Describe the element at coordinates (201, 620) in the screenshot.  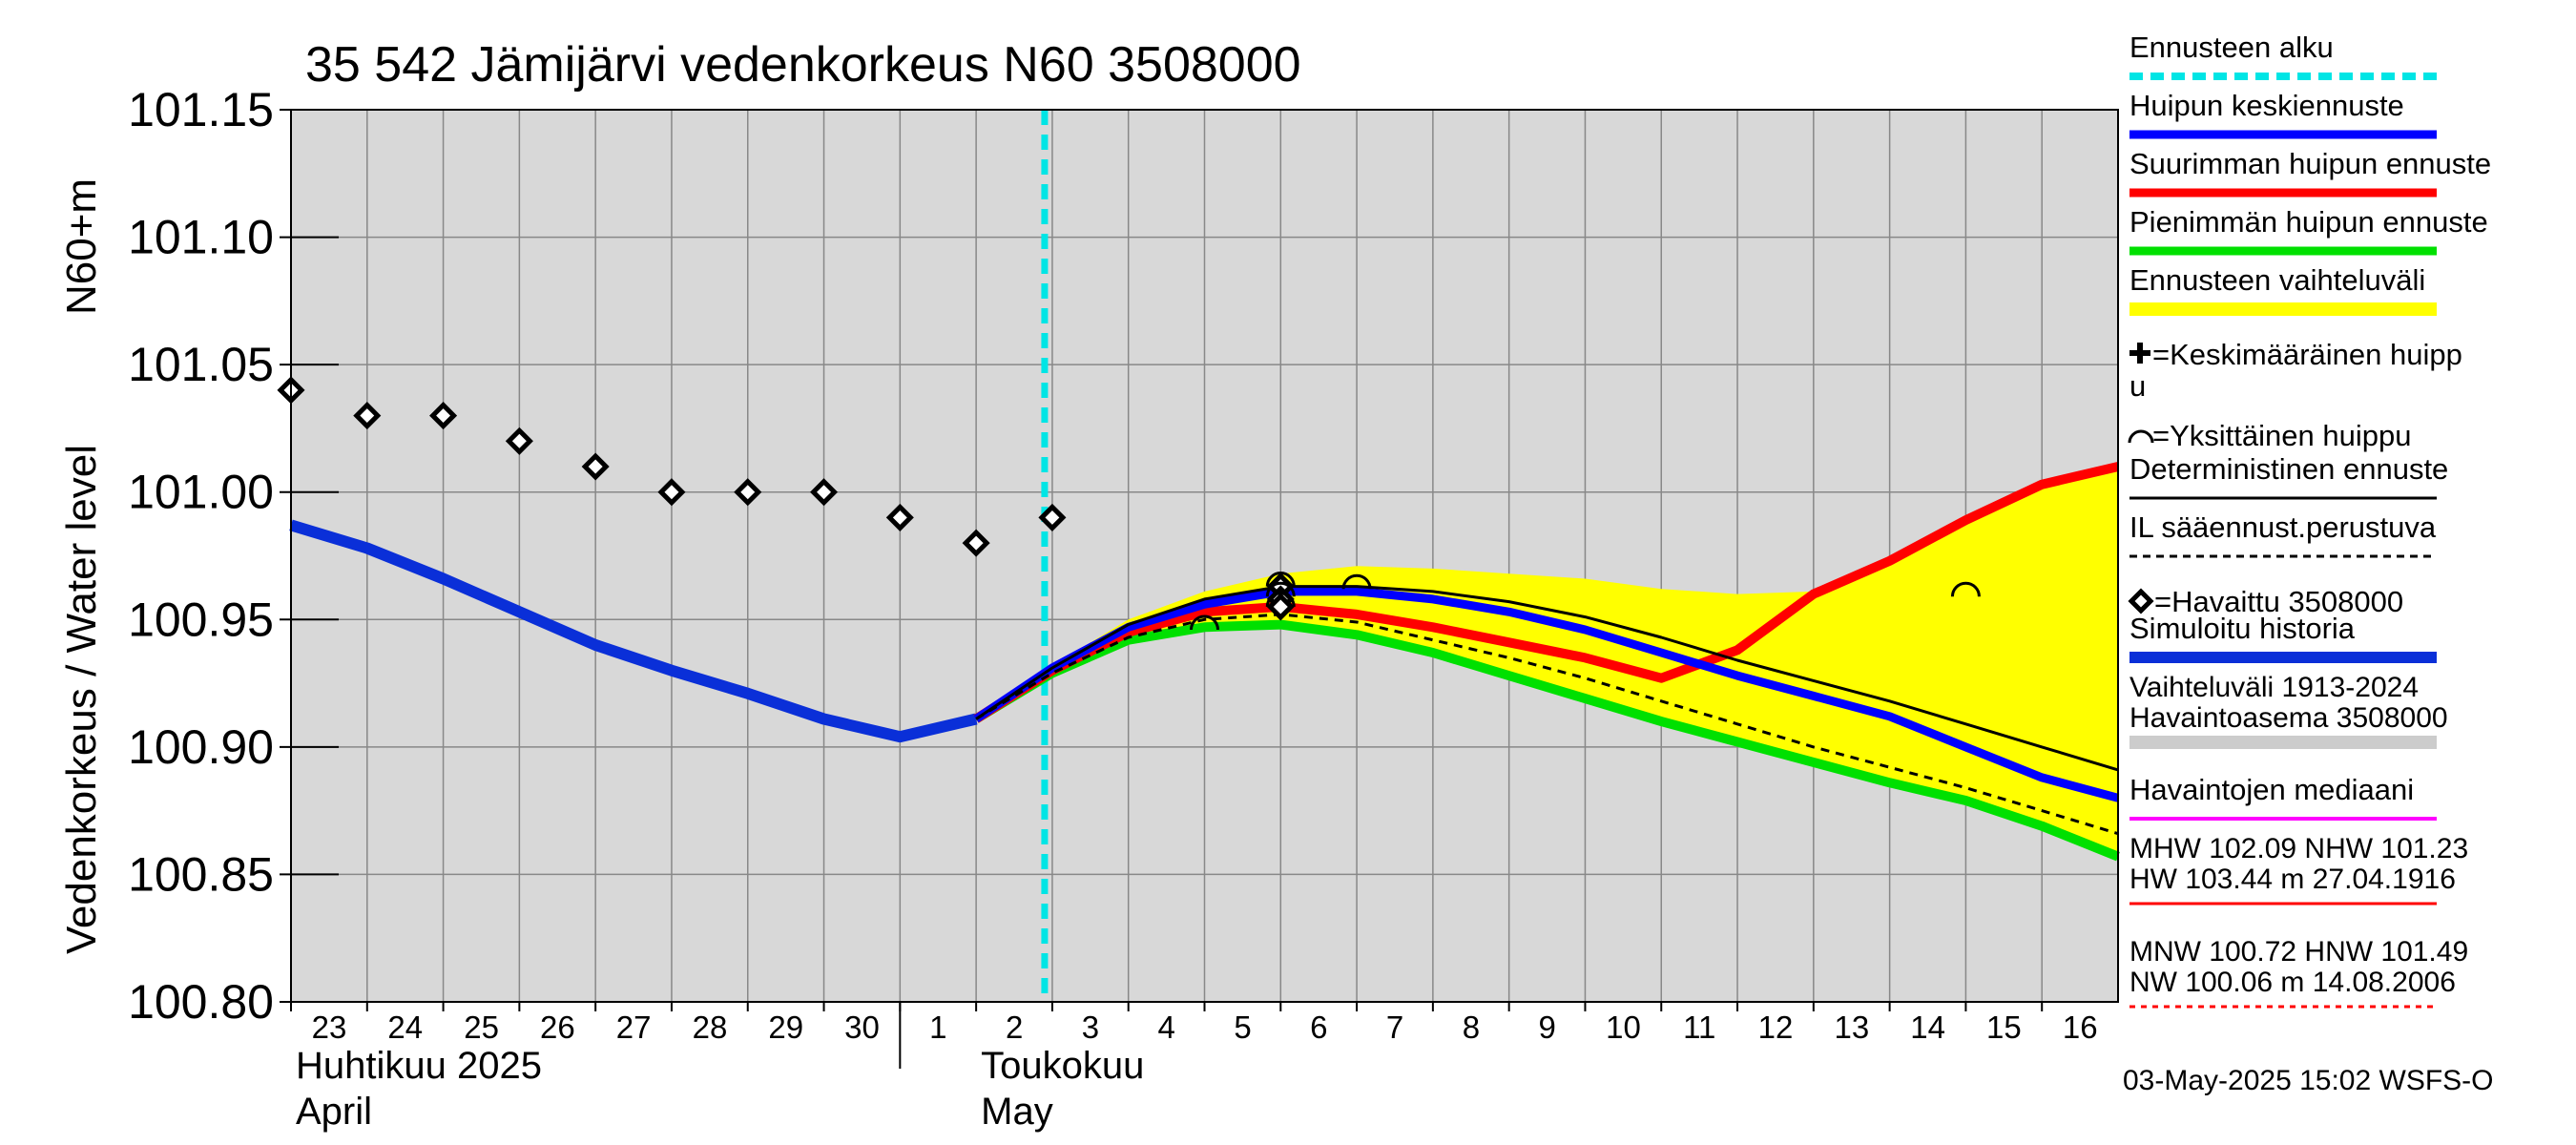
I see `y-tick-label: 100.95` at that location.